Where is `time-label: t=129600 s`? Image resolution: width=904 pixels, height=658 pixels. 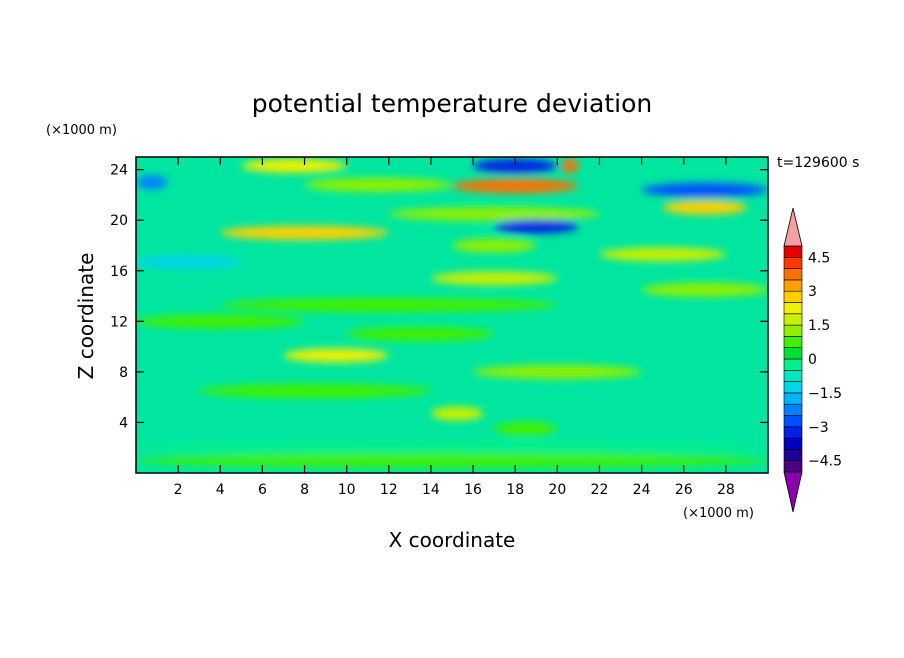 time-label: t=129600 s is located at coordinates (818, 163).